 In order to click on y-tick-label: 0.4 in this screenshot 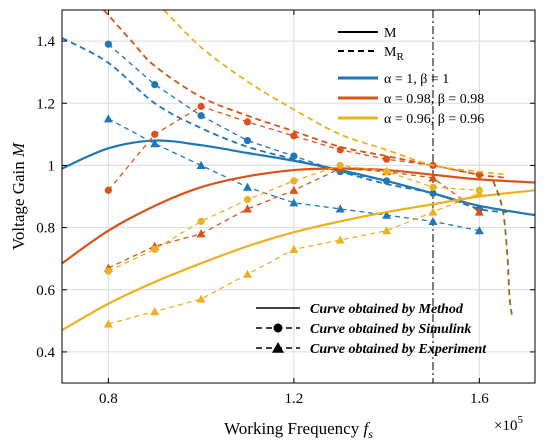, I will do `click(45, 353)`.